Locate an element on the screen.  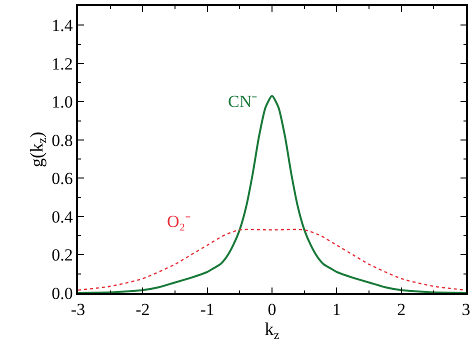
x-tick-label: -2 is located at coordinates (143, 310).